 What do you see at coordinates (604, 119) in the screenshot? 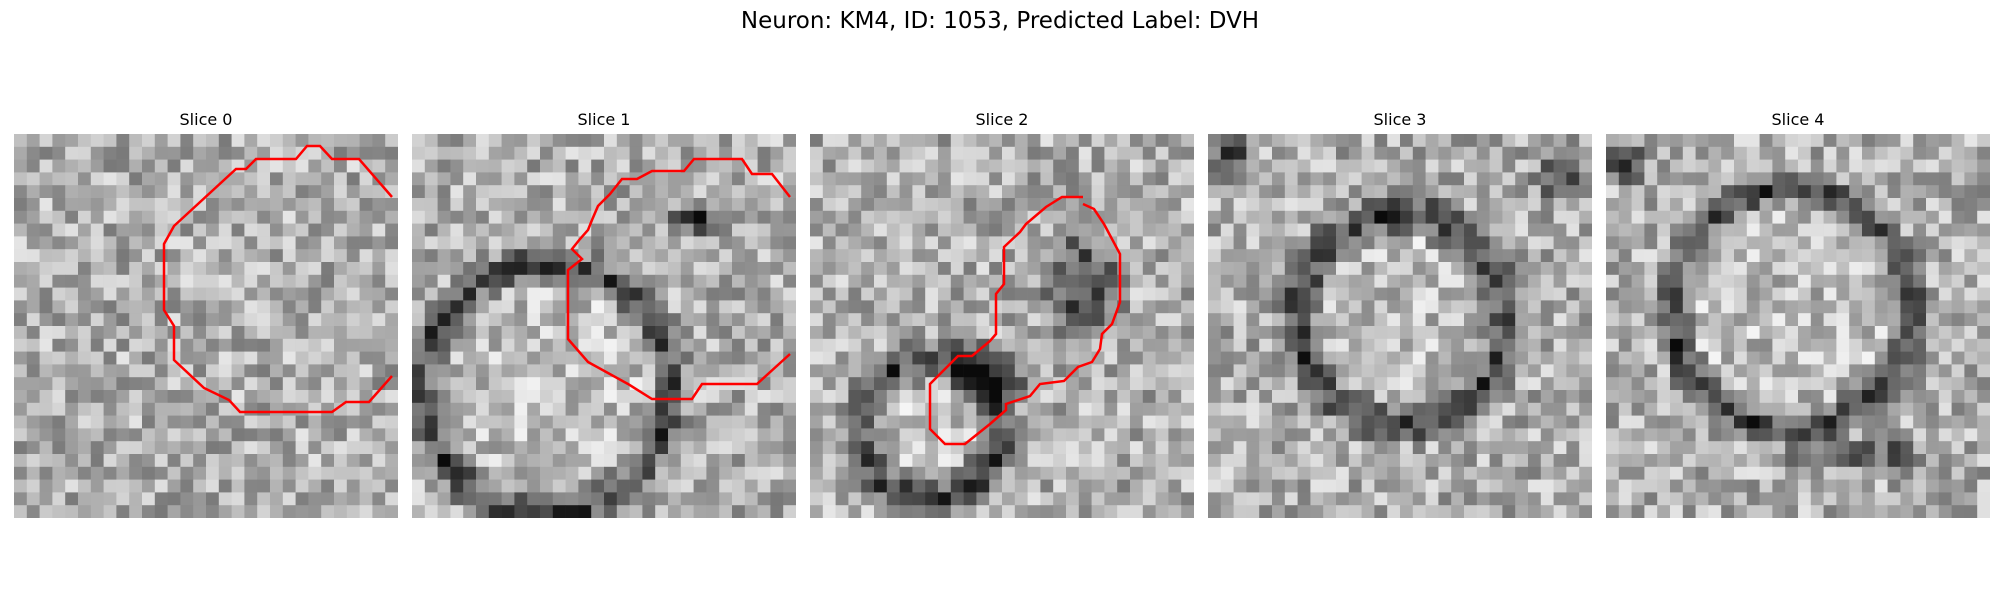
I see `slice-title: Slice 1` at bounding box center [604, 119].